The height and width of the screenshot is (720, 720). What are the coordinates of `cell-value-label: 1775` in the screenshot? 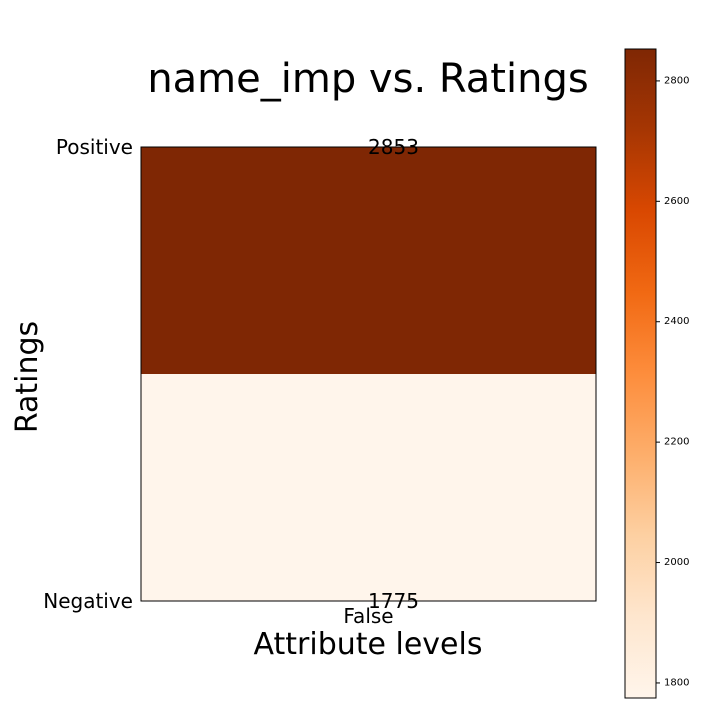 It's located at (393, 601).